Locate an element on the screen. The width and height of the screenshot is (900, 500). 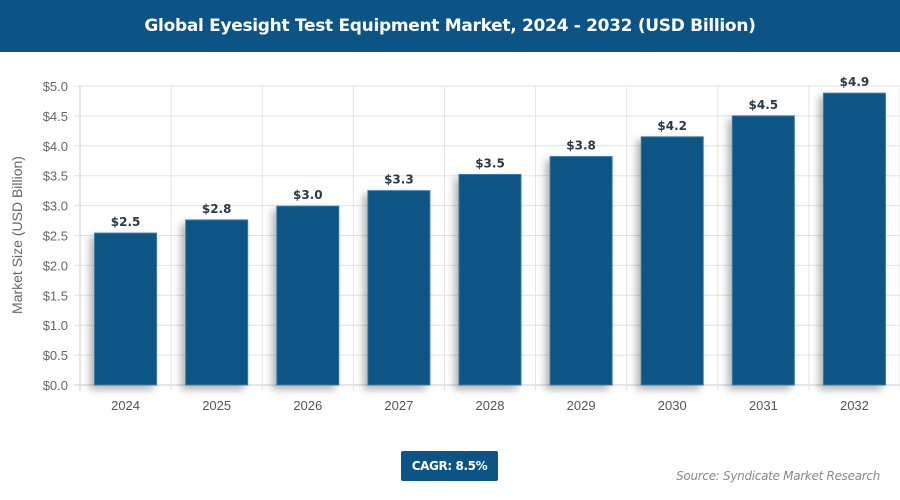
bar-2032 is located at coordinates (854, 239).